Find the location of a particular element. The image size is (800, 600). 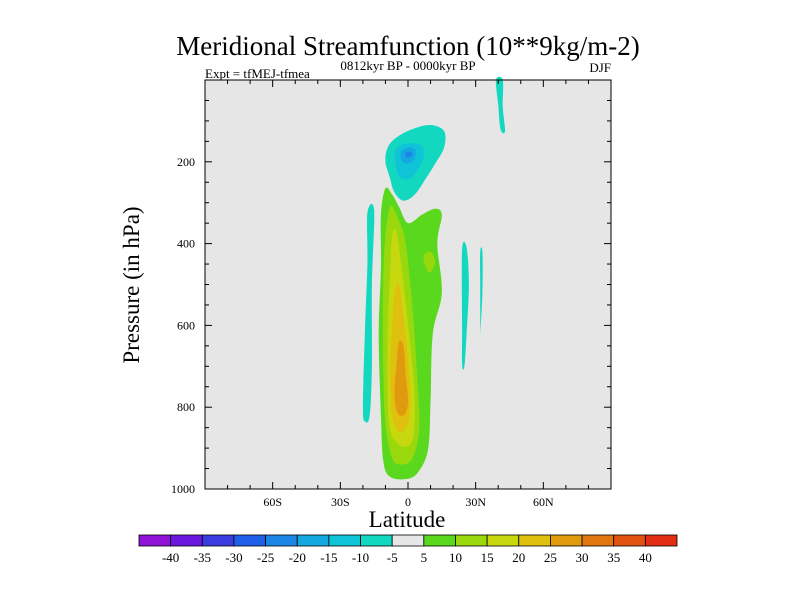

colorbar-label: -40 is located at coordinates (170, 557).